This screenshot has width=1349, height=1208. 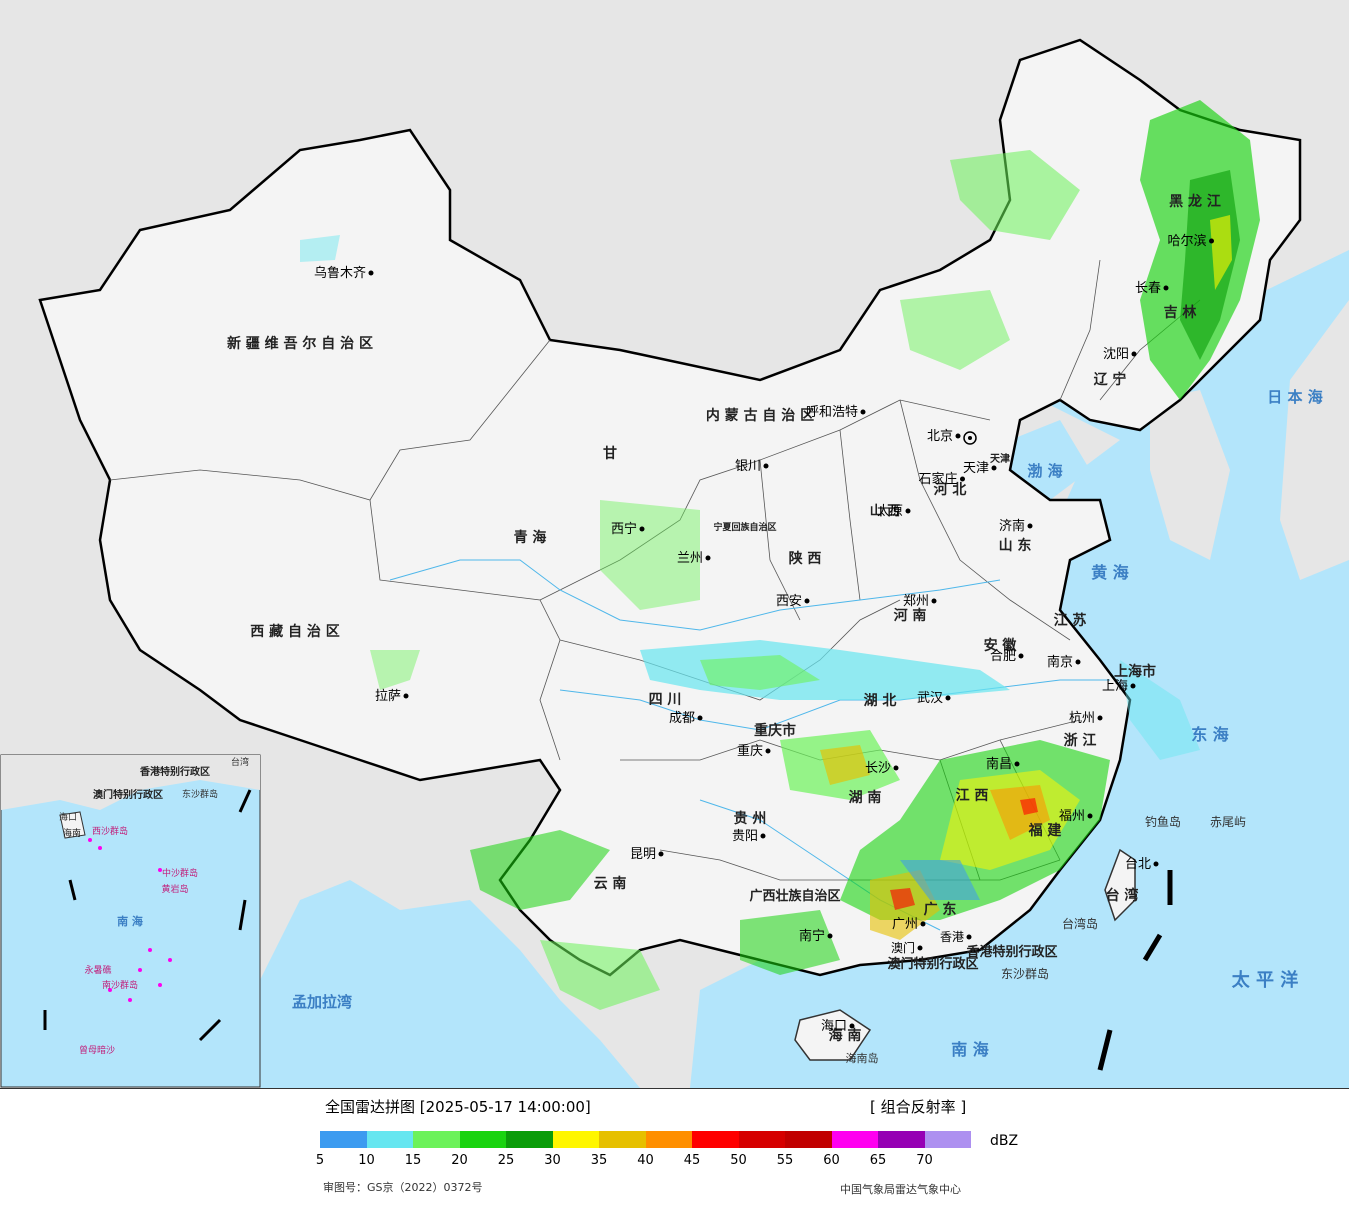 What do you see at coordinates (885, 511) in the screenshot?
I see `shanxi-label: 山 西` at bounding box center [885, 511].